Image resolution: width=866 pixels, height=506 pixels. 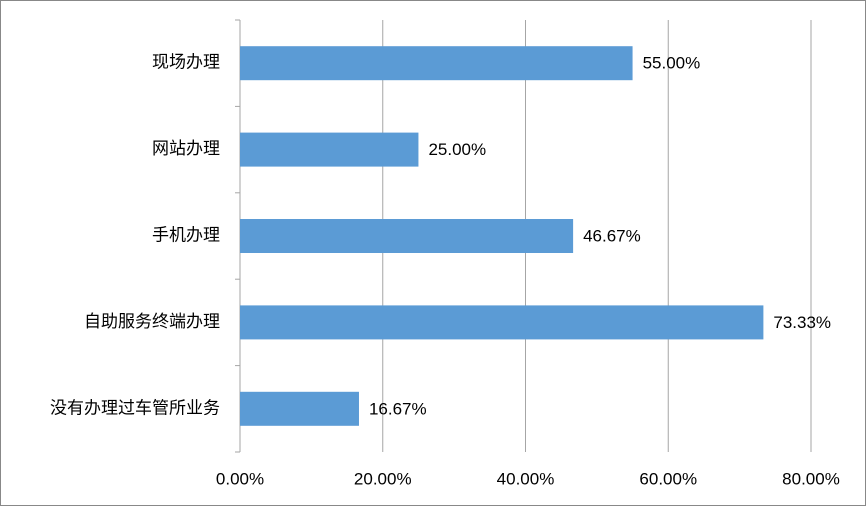 I want to click on x-tick-label: 60.00%, so click(x=668, y=478).